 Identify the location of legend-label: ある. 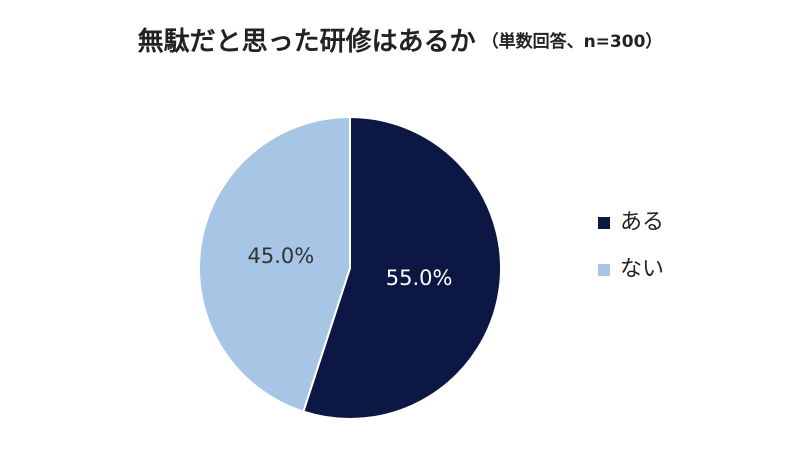
(642, 222).